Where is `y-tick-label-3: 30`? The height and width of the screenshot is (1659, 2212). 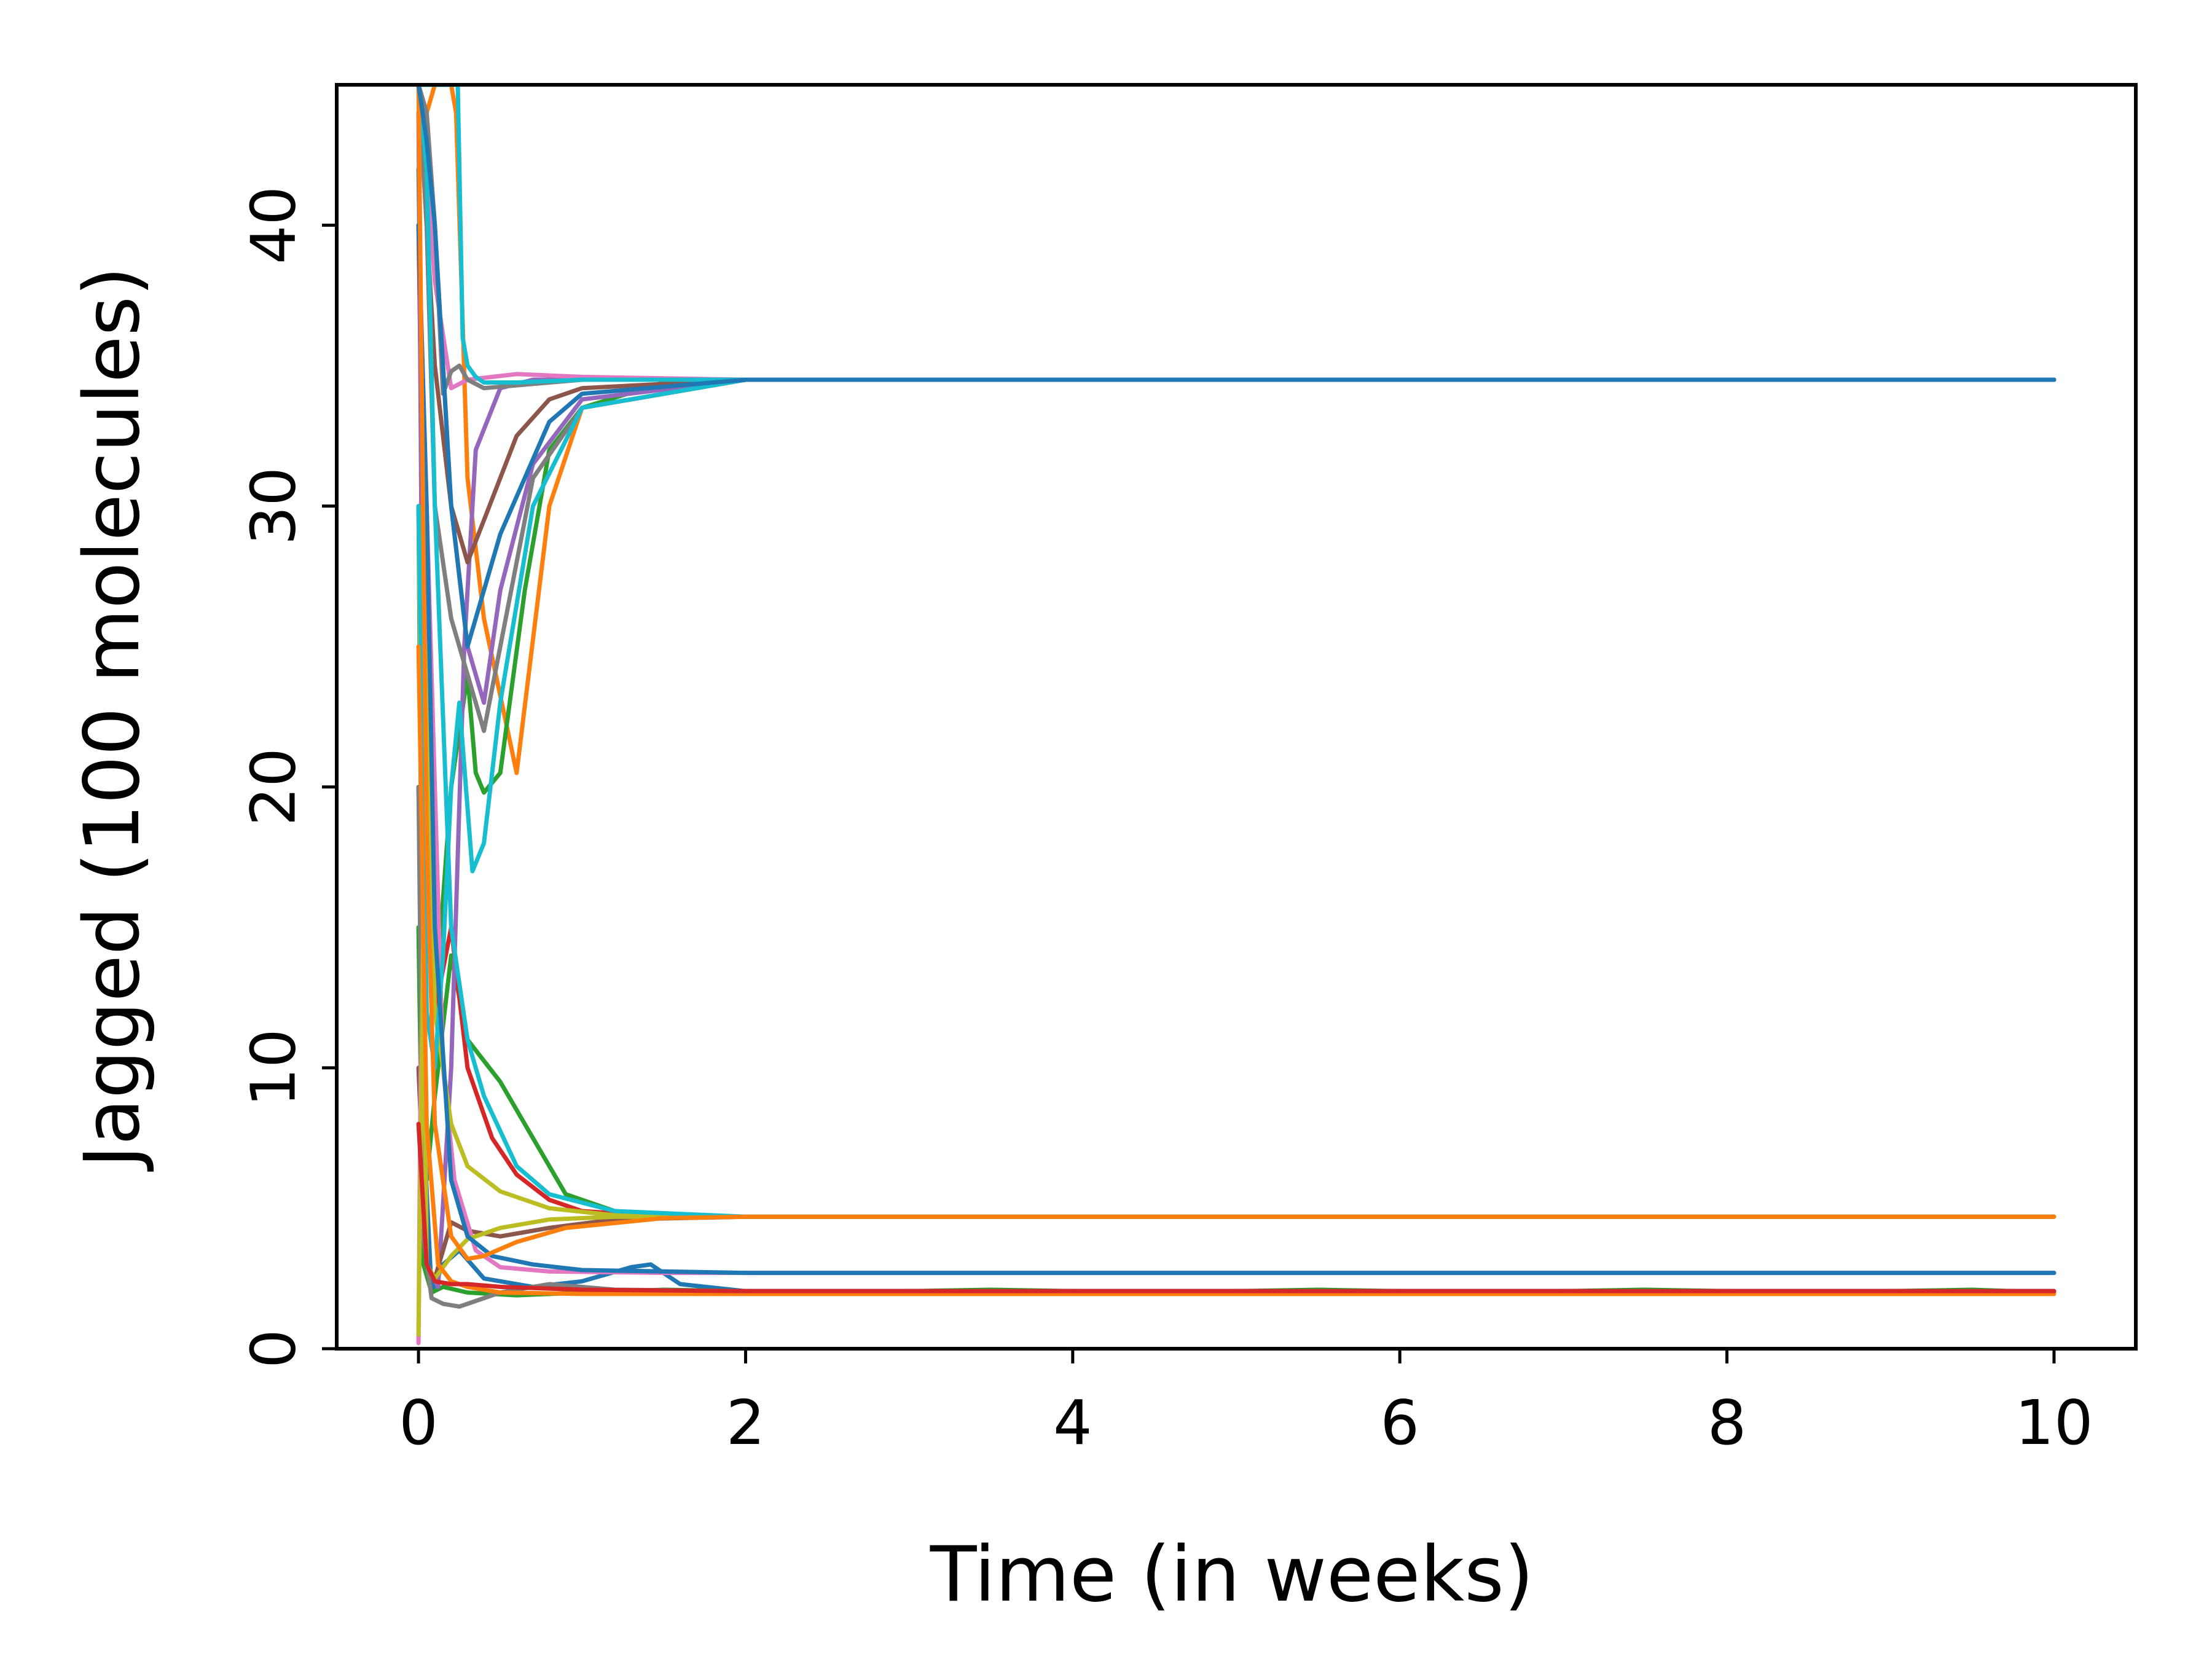
y-tick-label-3: 30 is located at coordinates (274, 506).